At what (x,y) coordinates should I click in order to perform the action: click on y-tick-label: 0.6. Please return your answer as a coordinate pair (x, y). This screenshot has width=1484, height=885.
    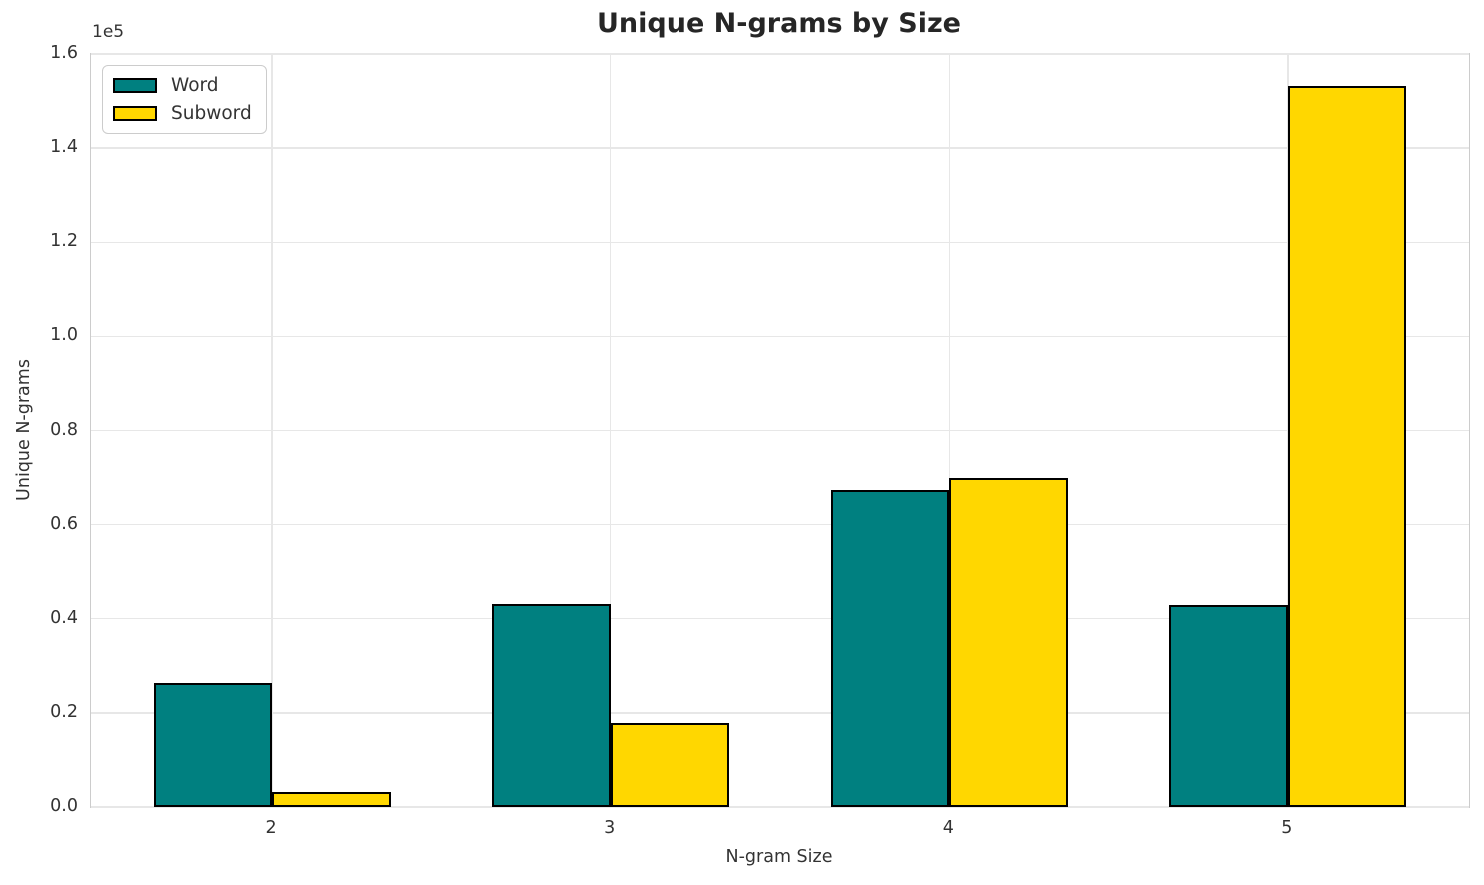
    Looking at the image, I should click on (64, 523).